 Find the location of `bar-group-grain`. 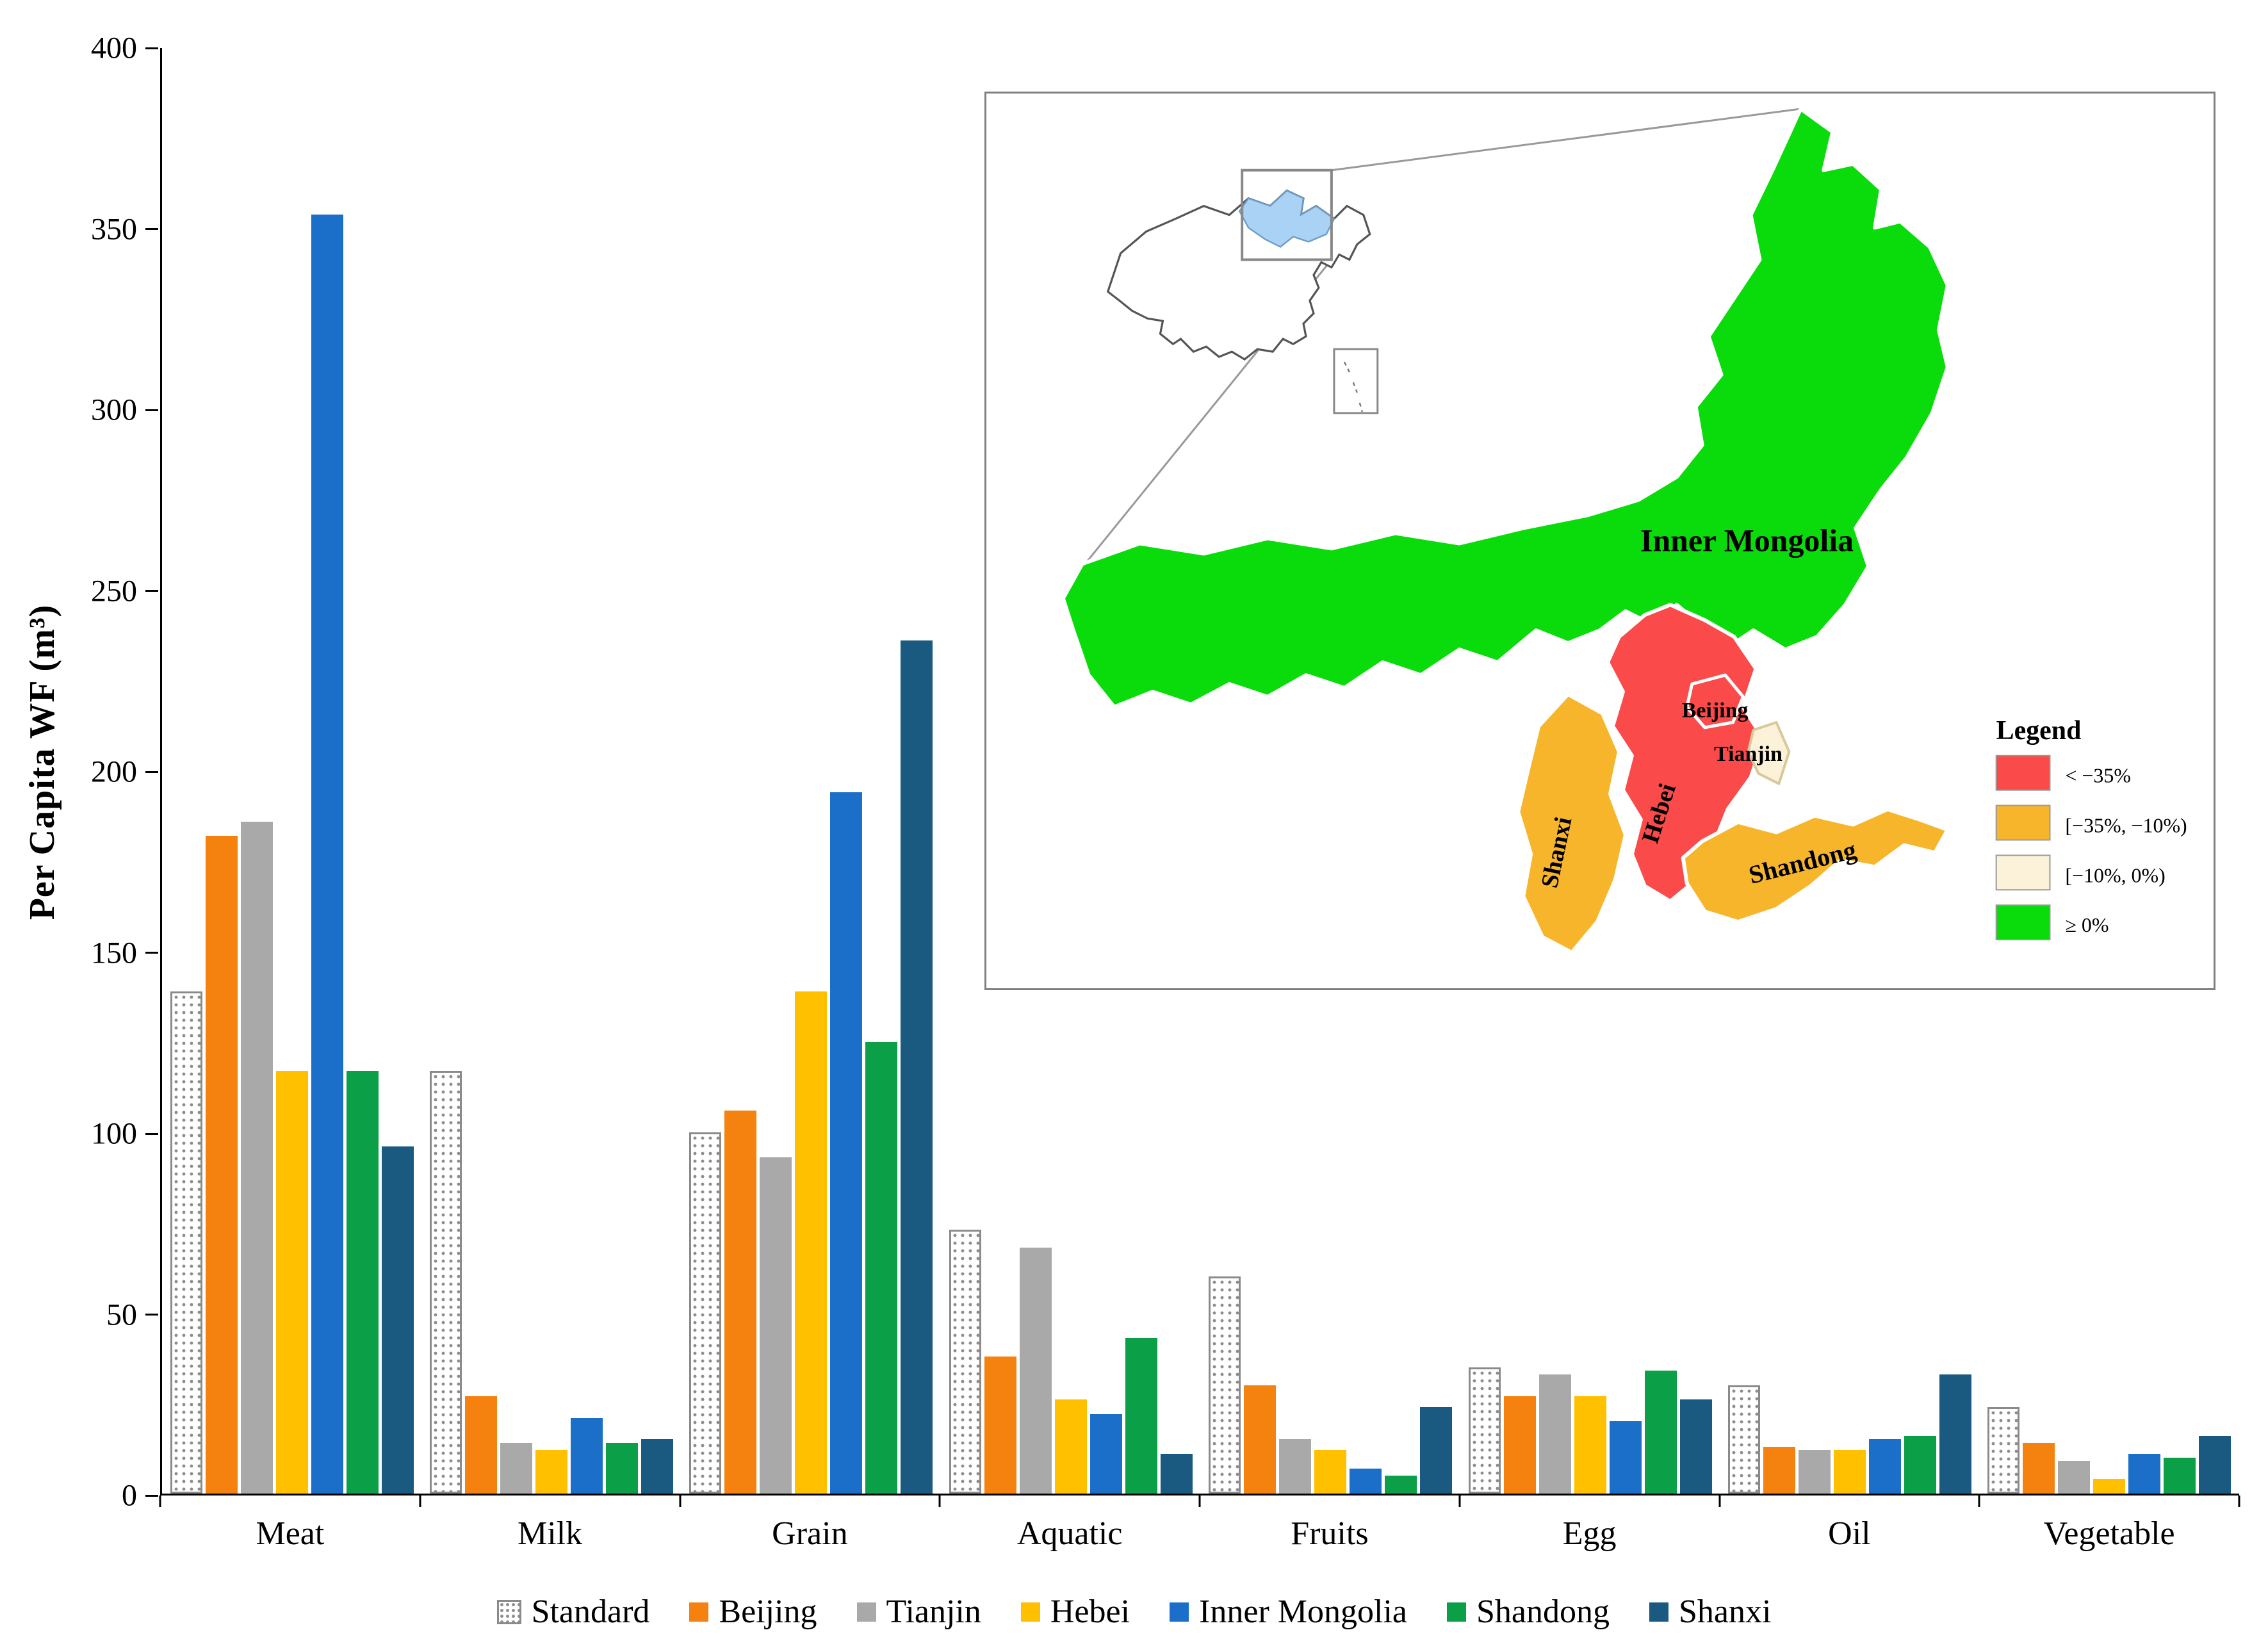

bar-group-grain is located at coordinates (811, 771).